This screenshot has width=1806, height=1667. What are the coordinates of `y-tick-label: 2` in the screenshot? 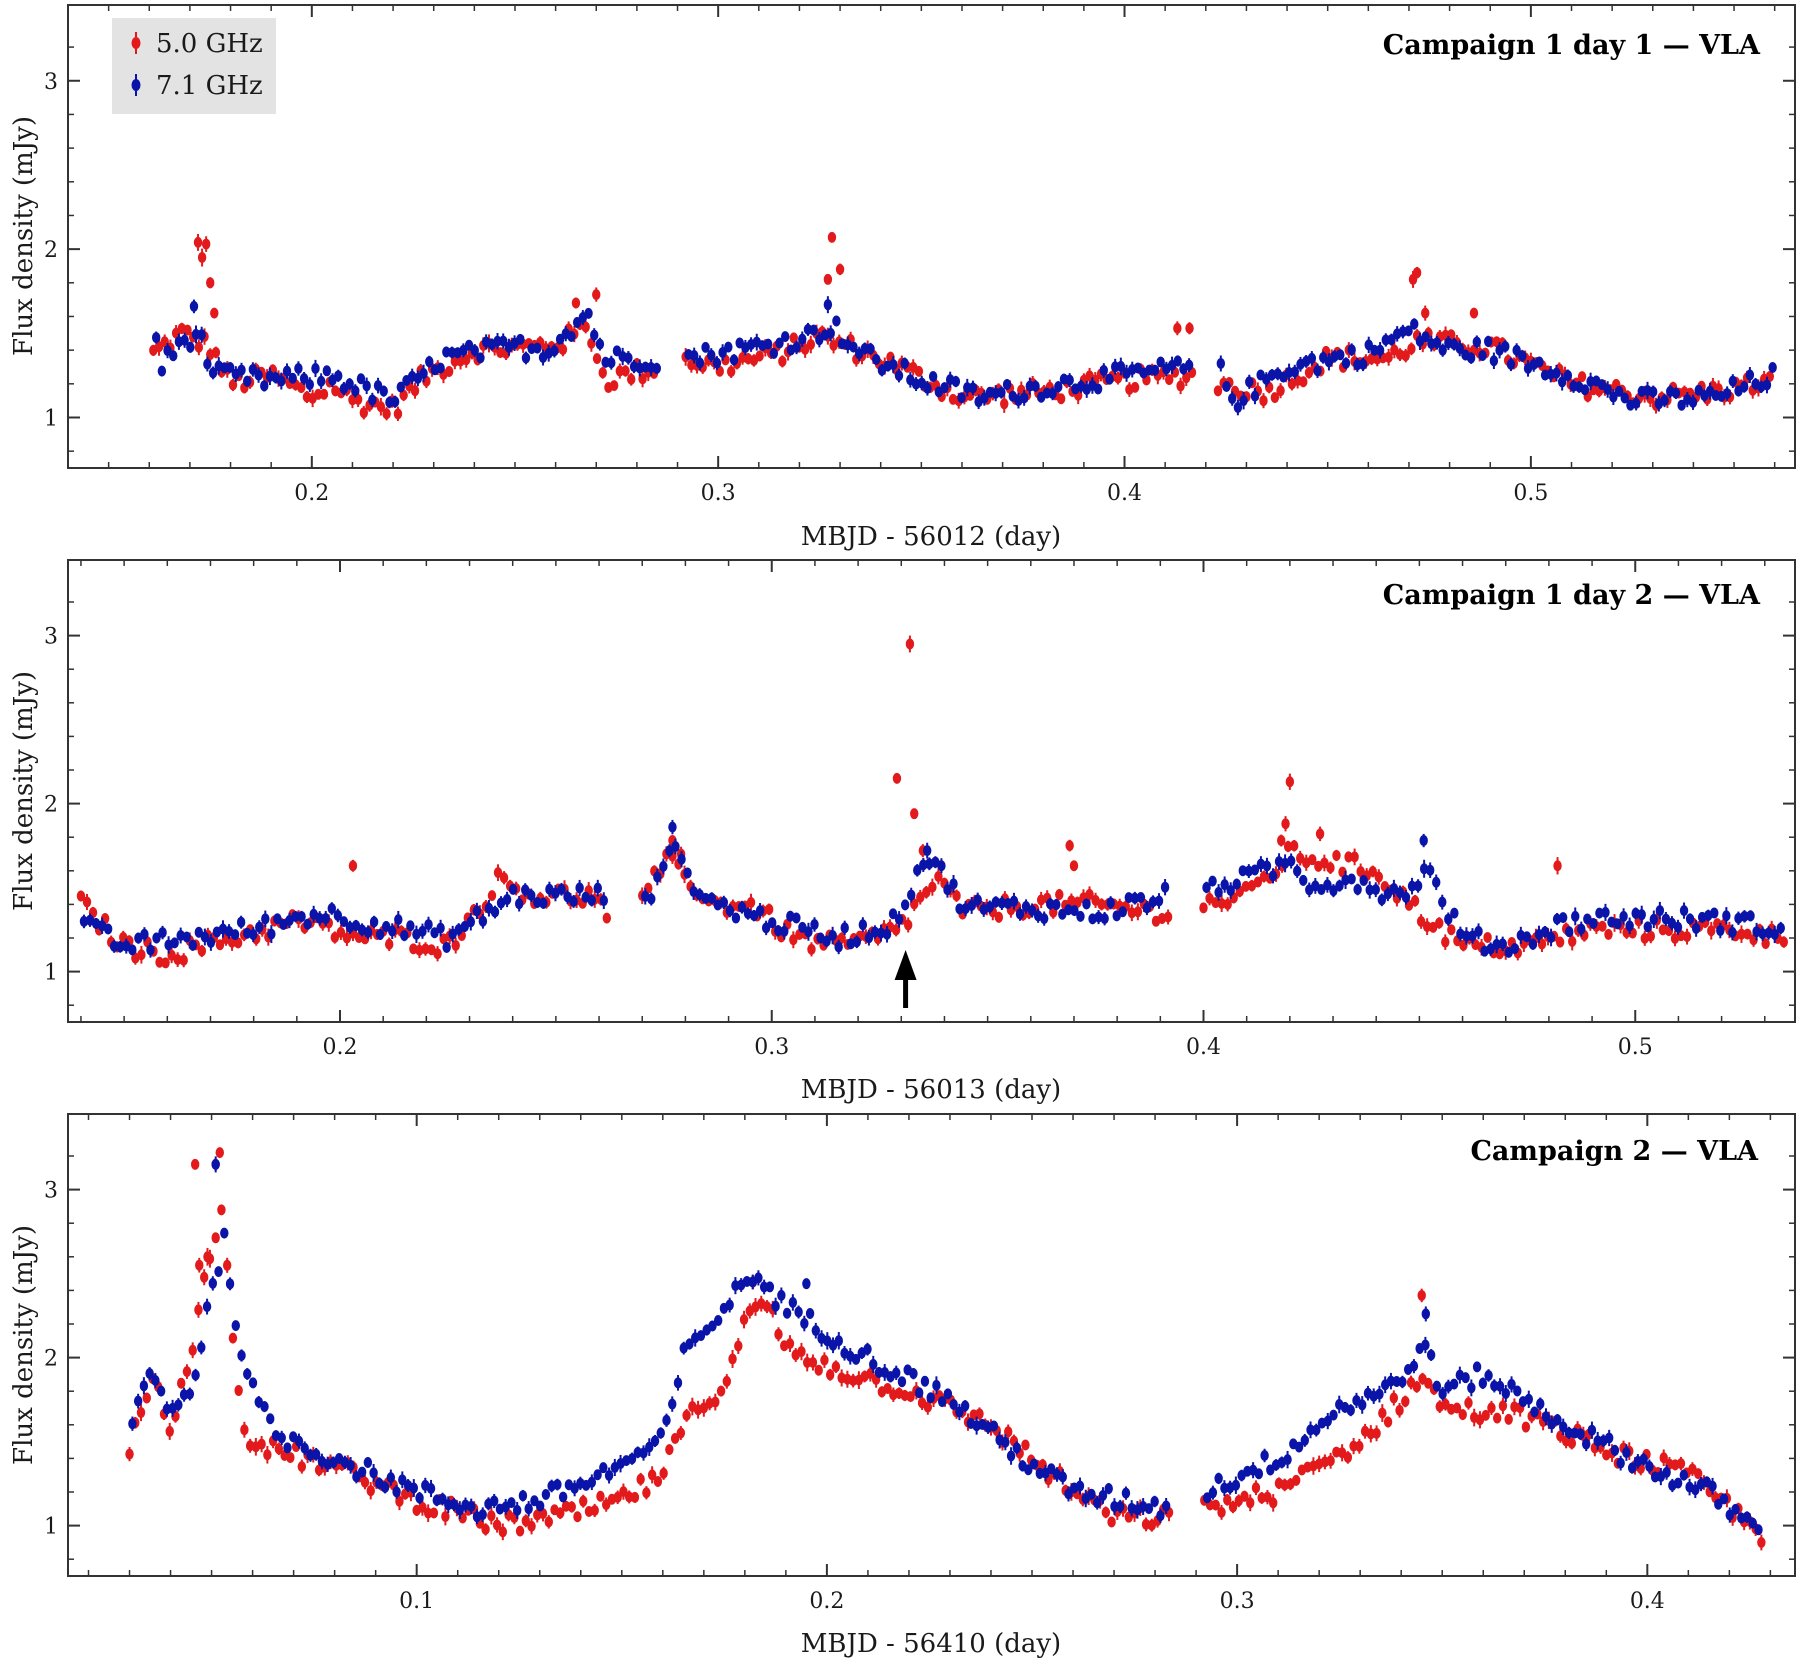 It's located at (51, 250).